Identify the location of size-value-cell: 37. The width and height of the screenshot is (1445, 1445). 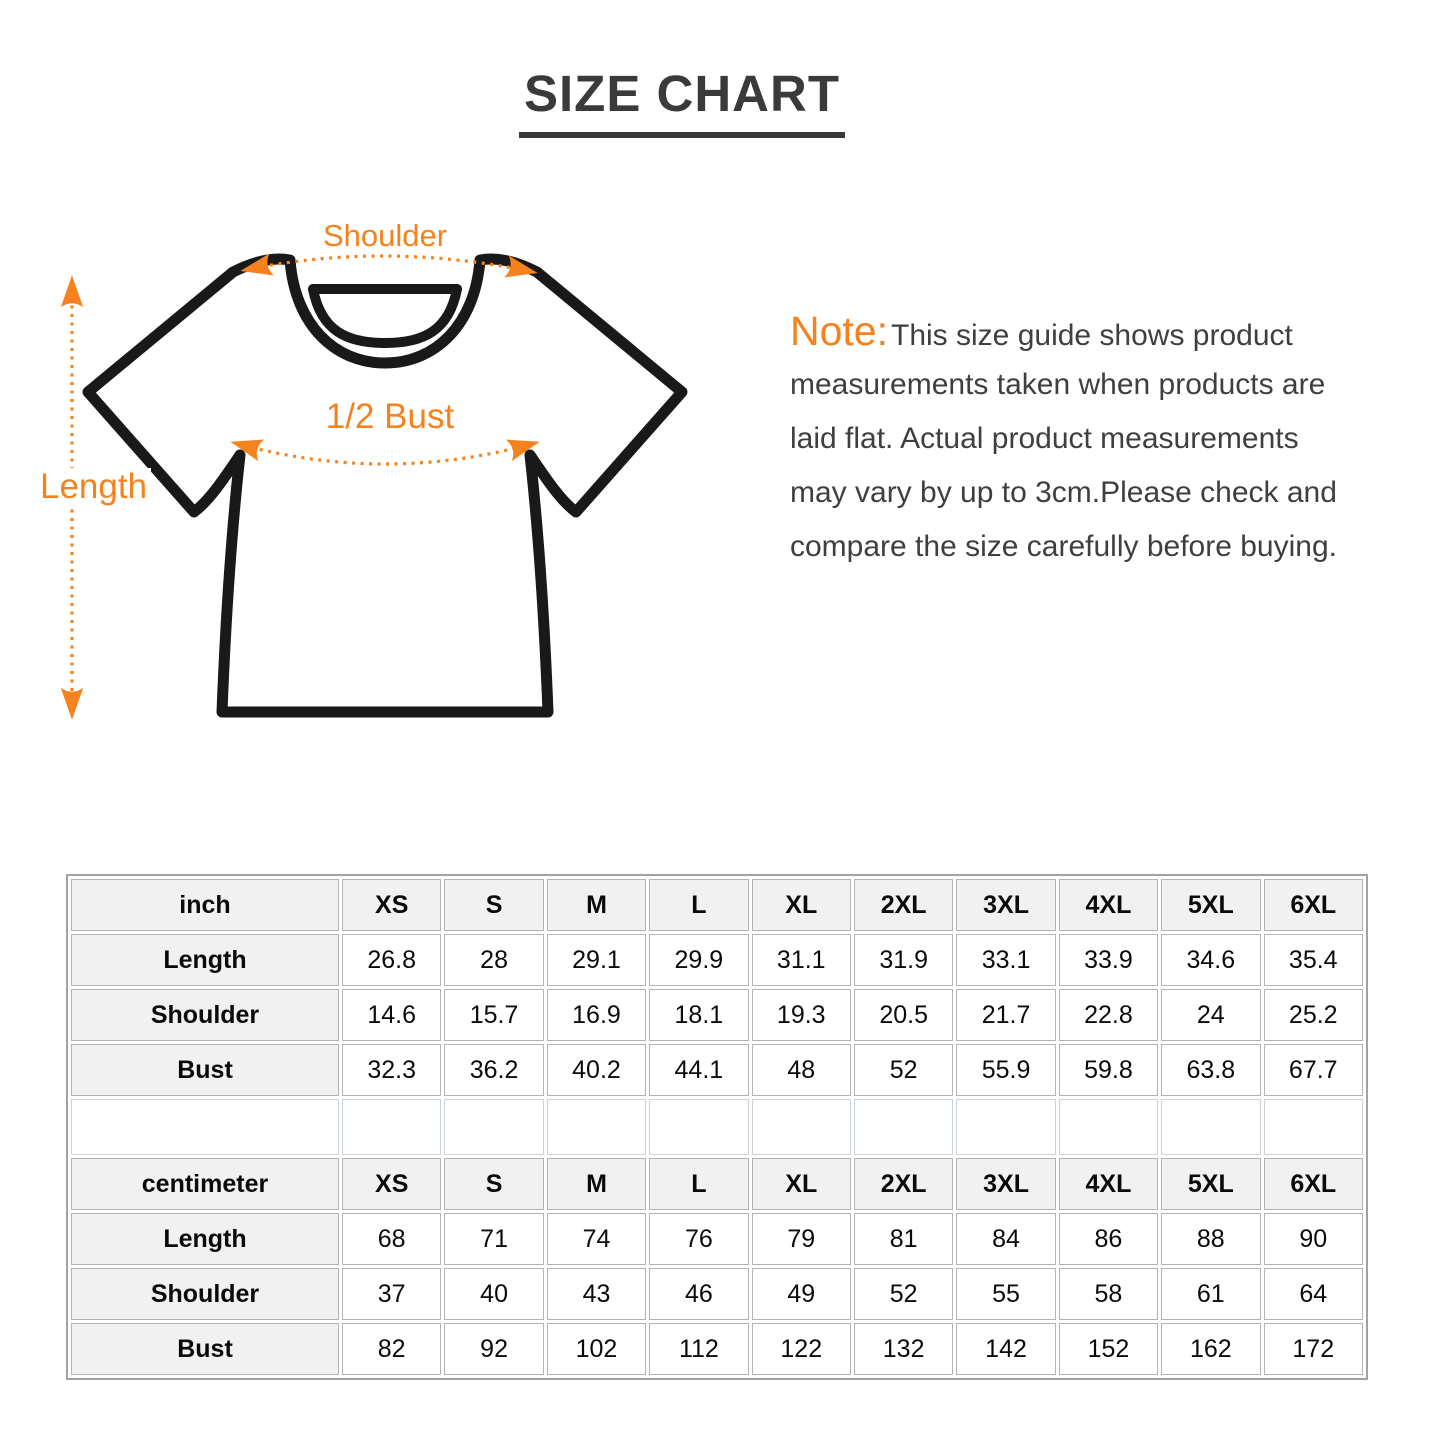
(392, 1294).